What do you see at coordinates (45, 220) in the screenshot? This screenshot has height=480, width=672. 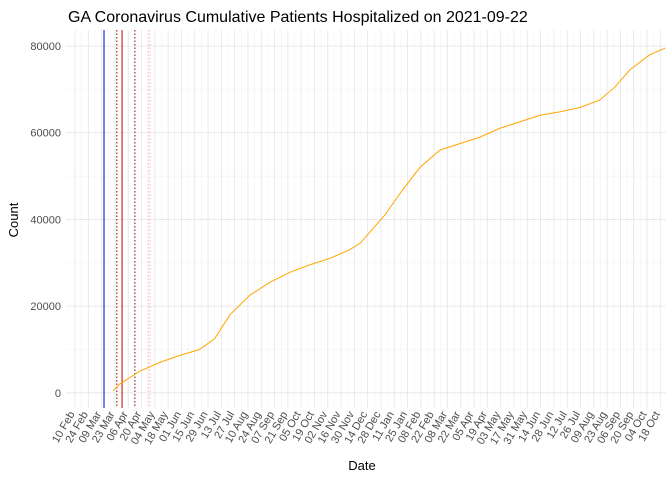 I see `y-tick-label: 40000` at bounding box center [45, 220].